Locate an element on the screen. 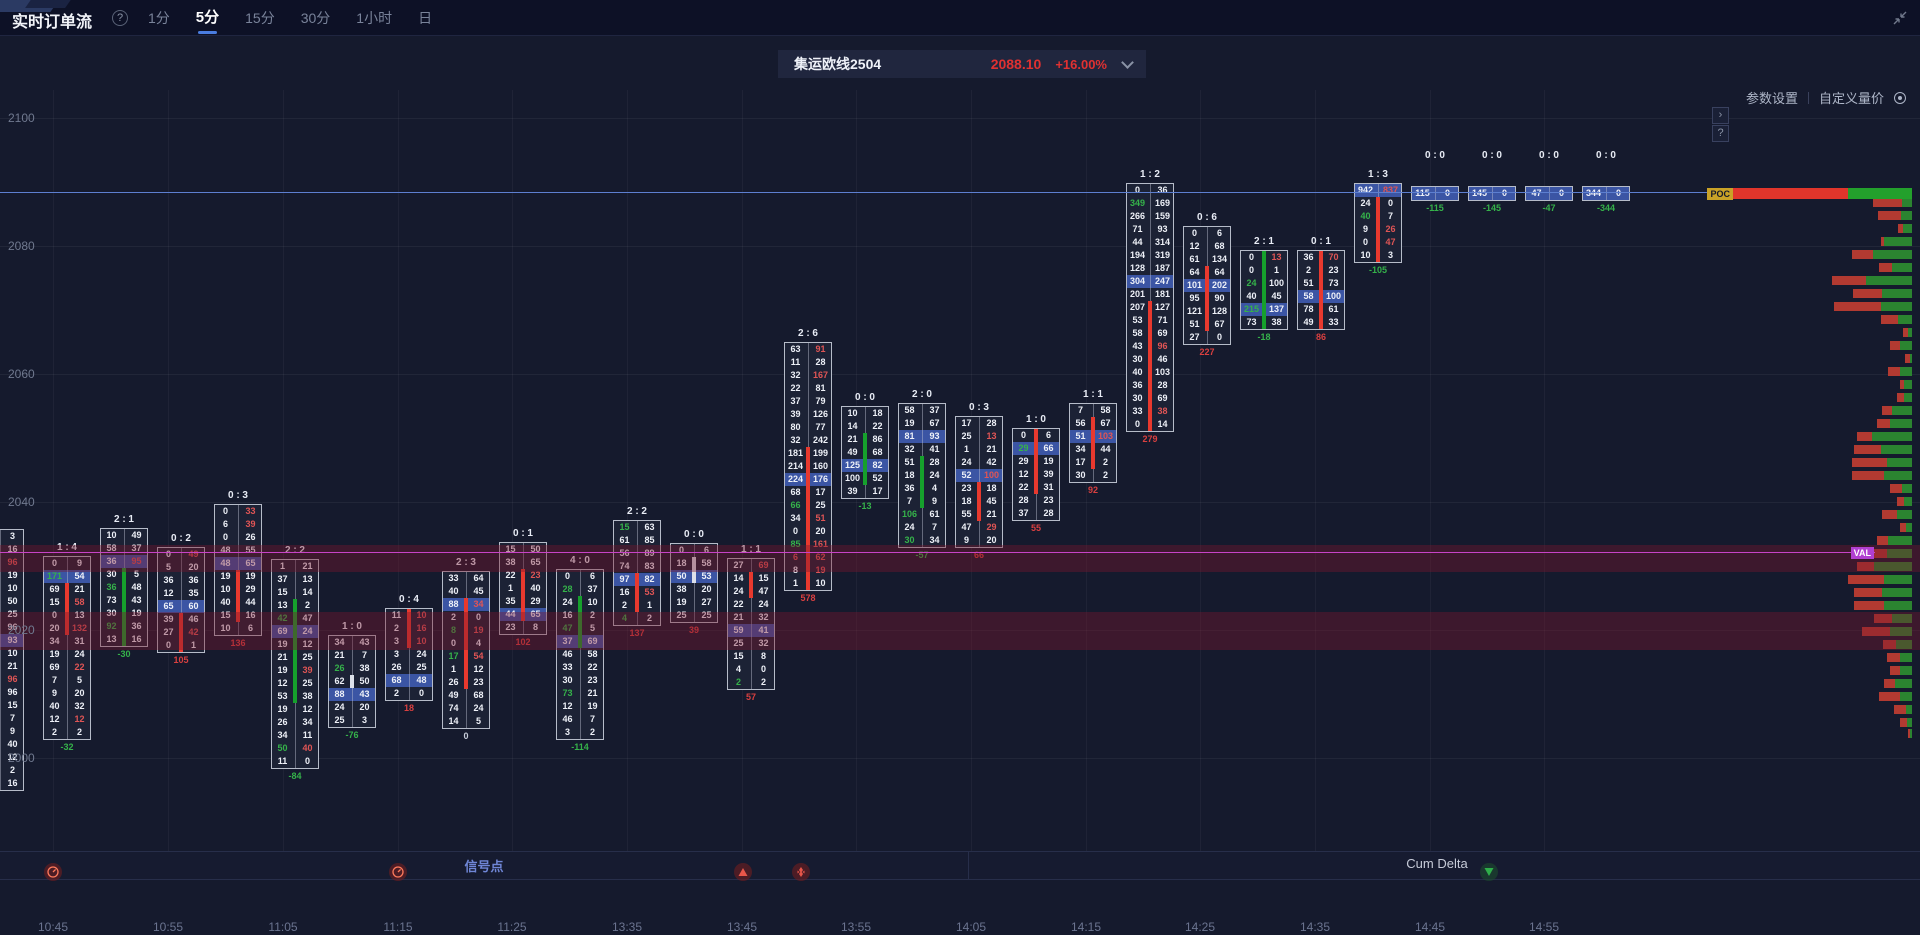  candle-box: 15 63 61 85 56 89 74 83 97 82 16 53 2 1 4 2 is located at coordinates (637, 573).